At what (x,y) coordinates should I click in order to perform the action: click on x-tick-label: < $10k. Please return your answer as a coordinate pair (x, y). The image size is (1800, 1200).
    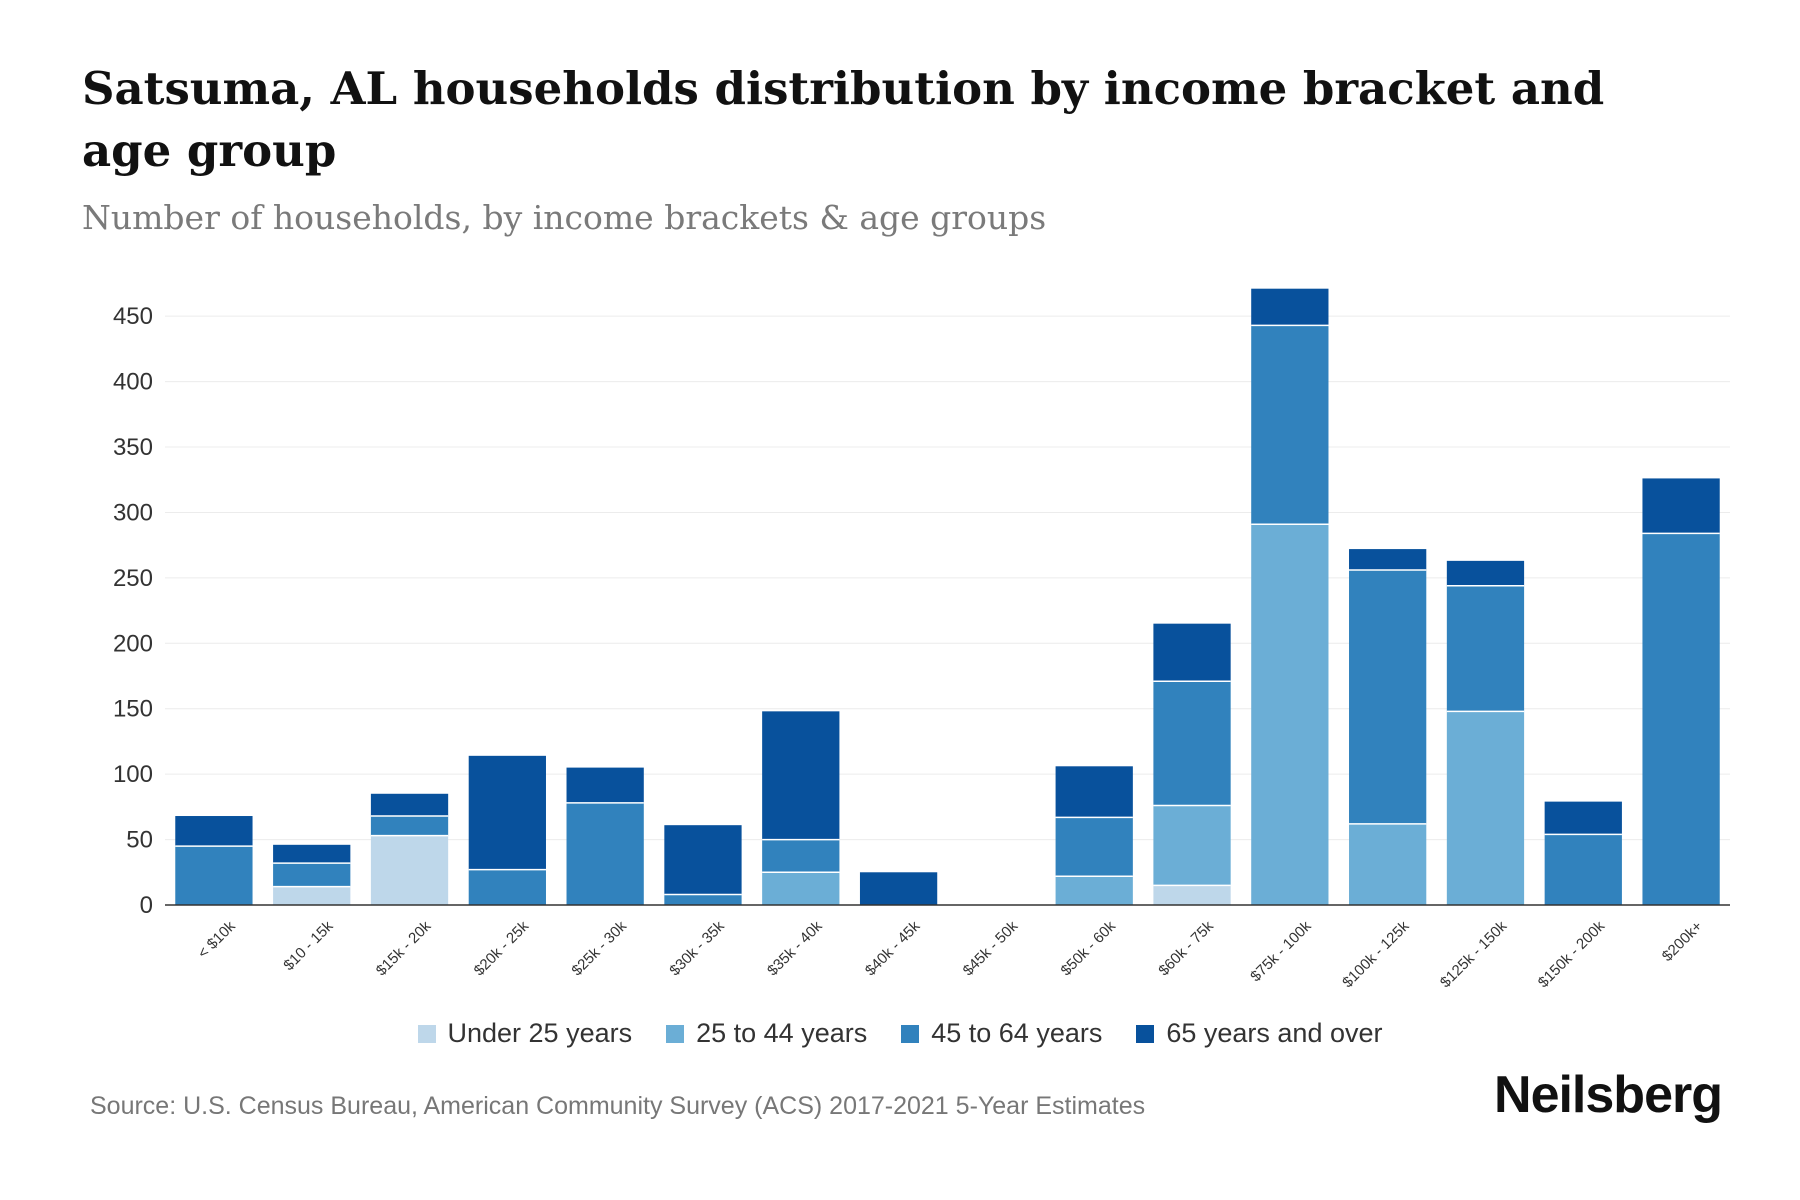
    Looking at the image, I should click on (217, 939).